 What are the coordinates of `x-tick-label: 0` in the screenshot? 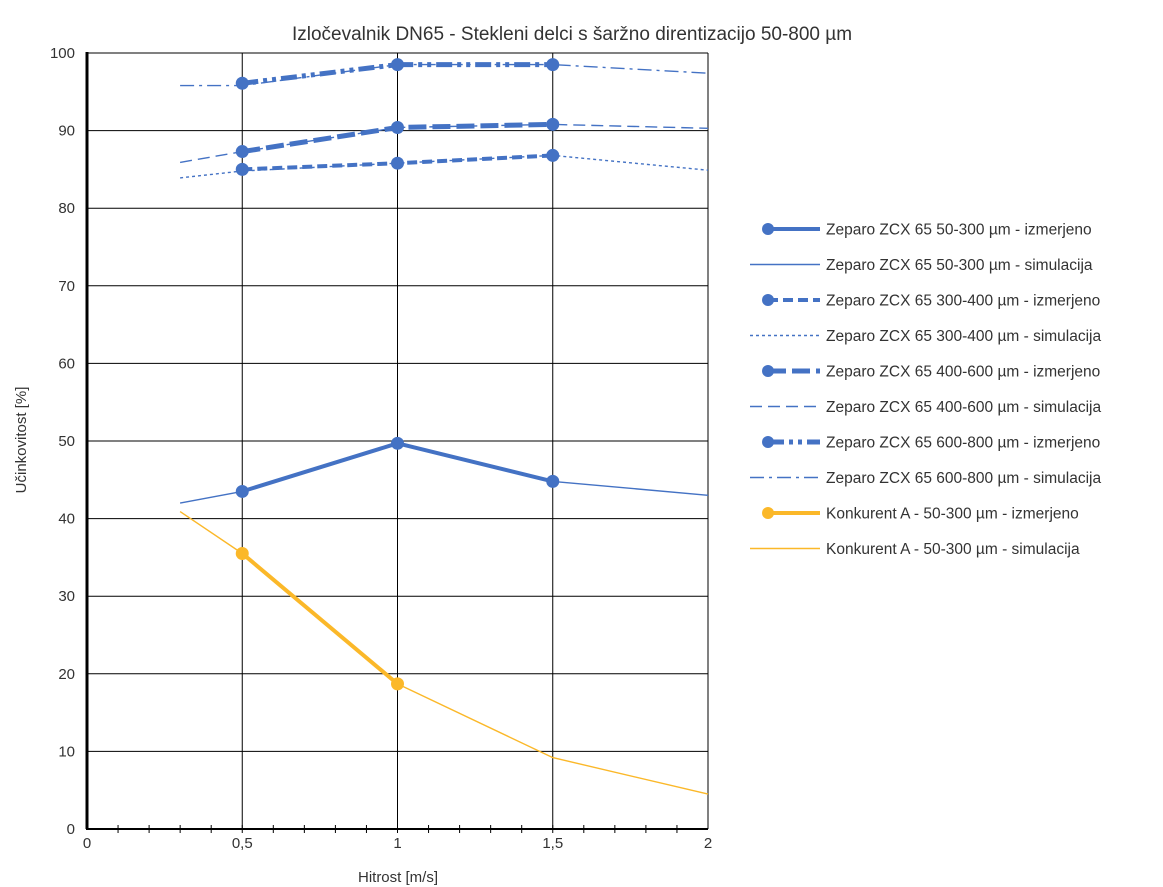 It's located at (87, 843).